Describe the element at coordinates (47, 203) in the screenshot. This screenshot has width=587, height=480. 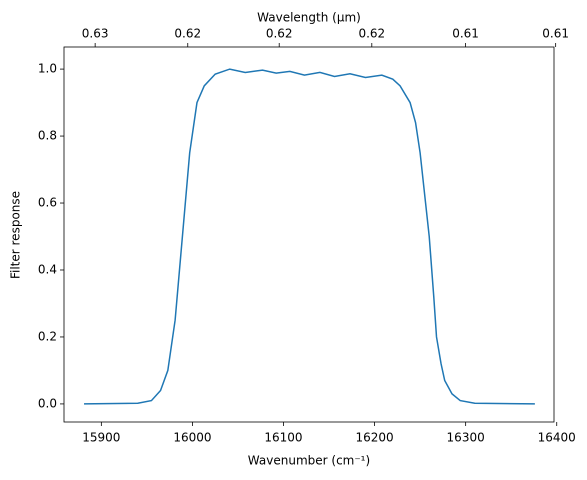
I see `y-tick-label: 0.6` at that location.